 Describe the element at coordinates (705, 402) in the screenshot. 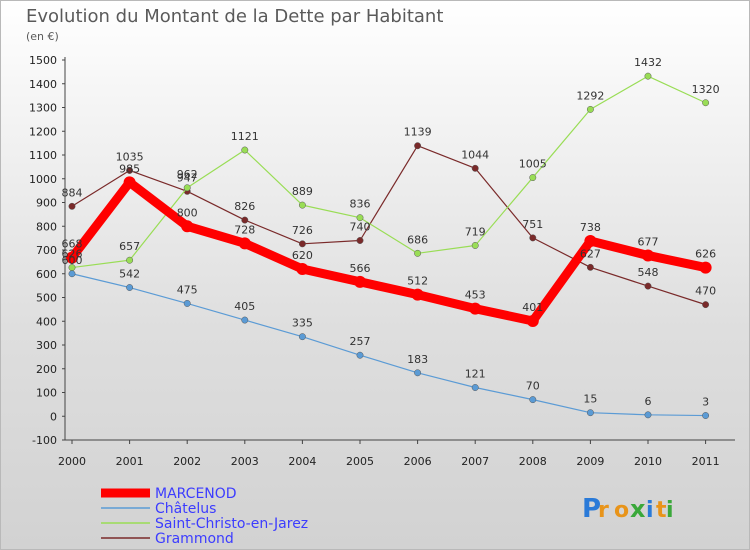

I see `data-label: 3` at that location.